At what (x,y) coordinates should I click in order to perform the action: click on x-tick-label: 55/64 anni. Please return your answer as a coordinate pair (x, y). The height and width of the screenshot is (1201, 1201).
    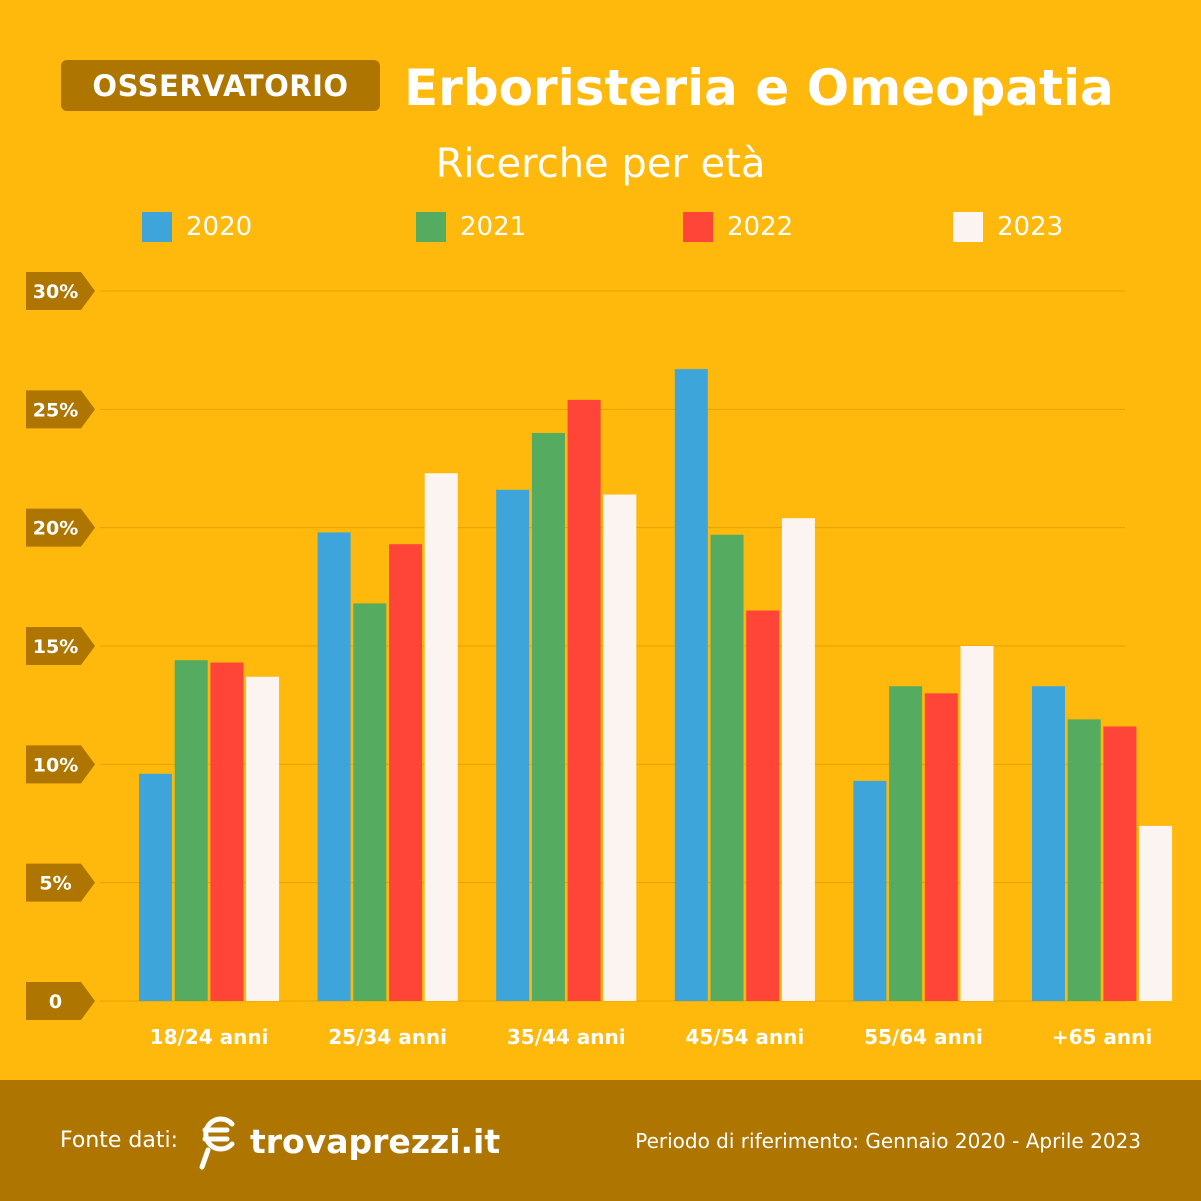
    Looking at the image, I should click on (923, 1037).